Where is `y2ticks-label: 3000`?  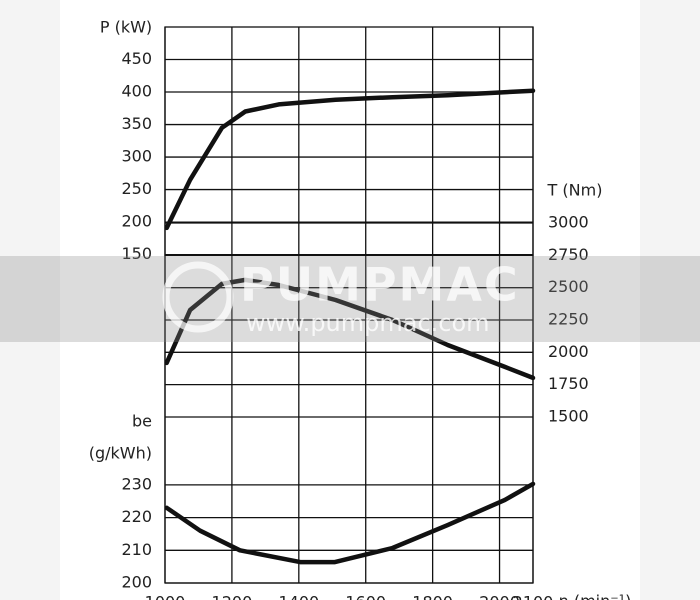 y2ticks-label: 3000 is located at coordinates (568, 222).